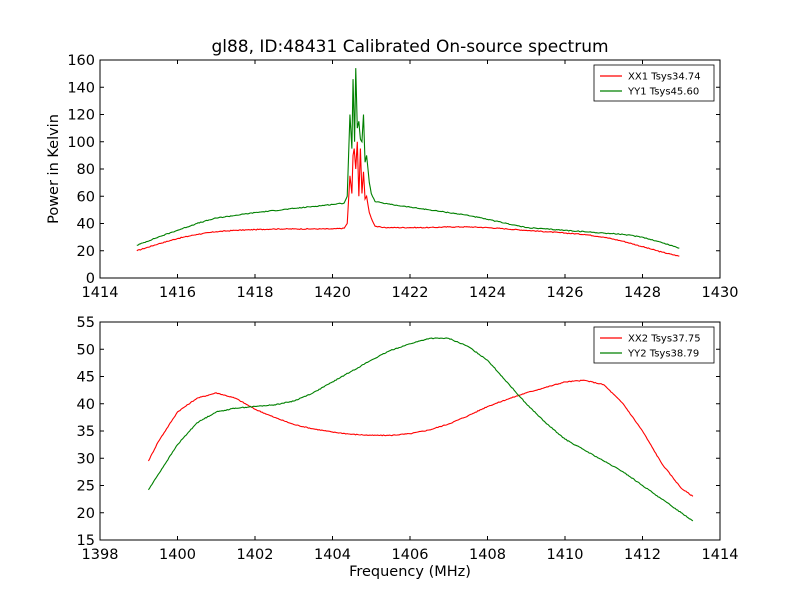 The image size is (800, 600). I want to click on x-tick-label: 1404, so click(332, 555).